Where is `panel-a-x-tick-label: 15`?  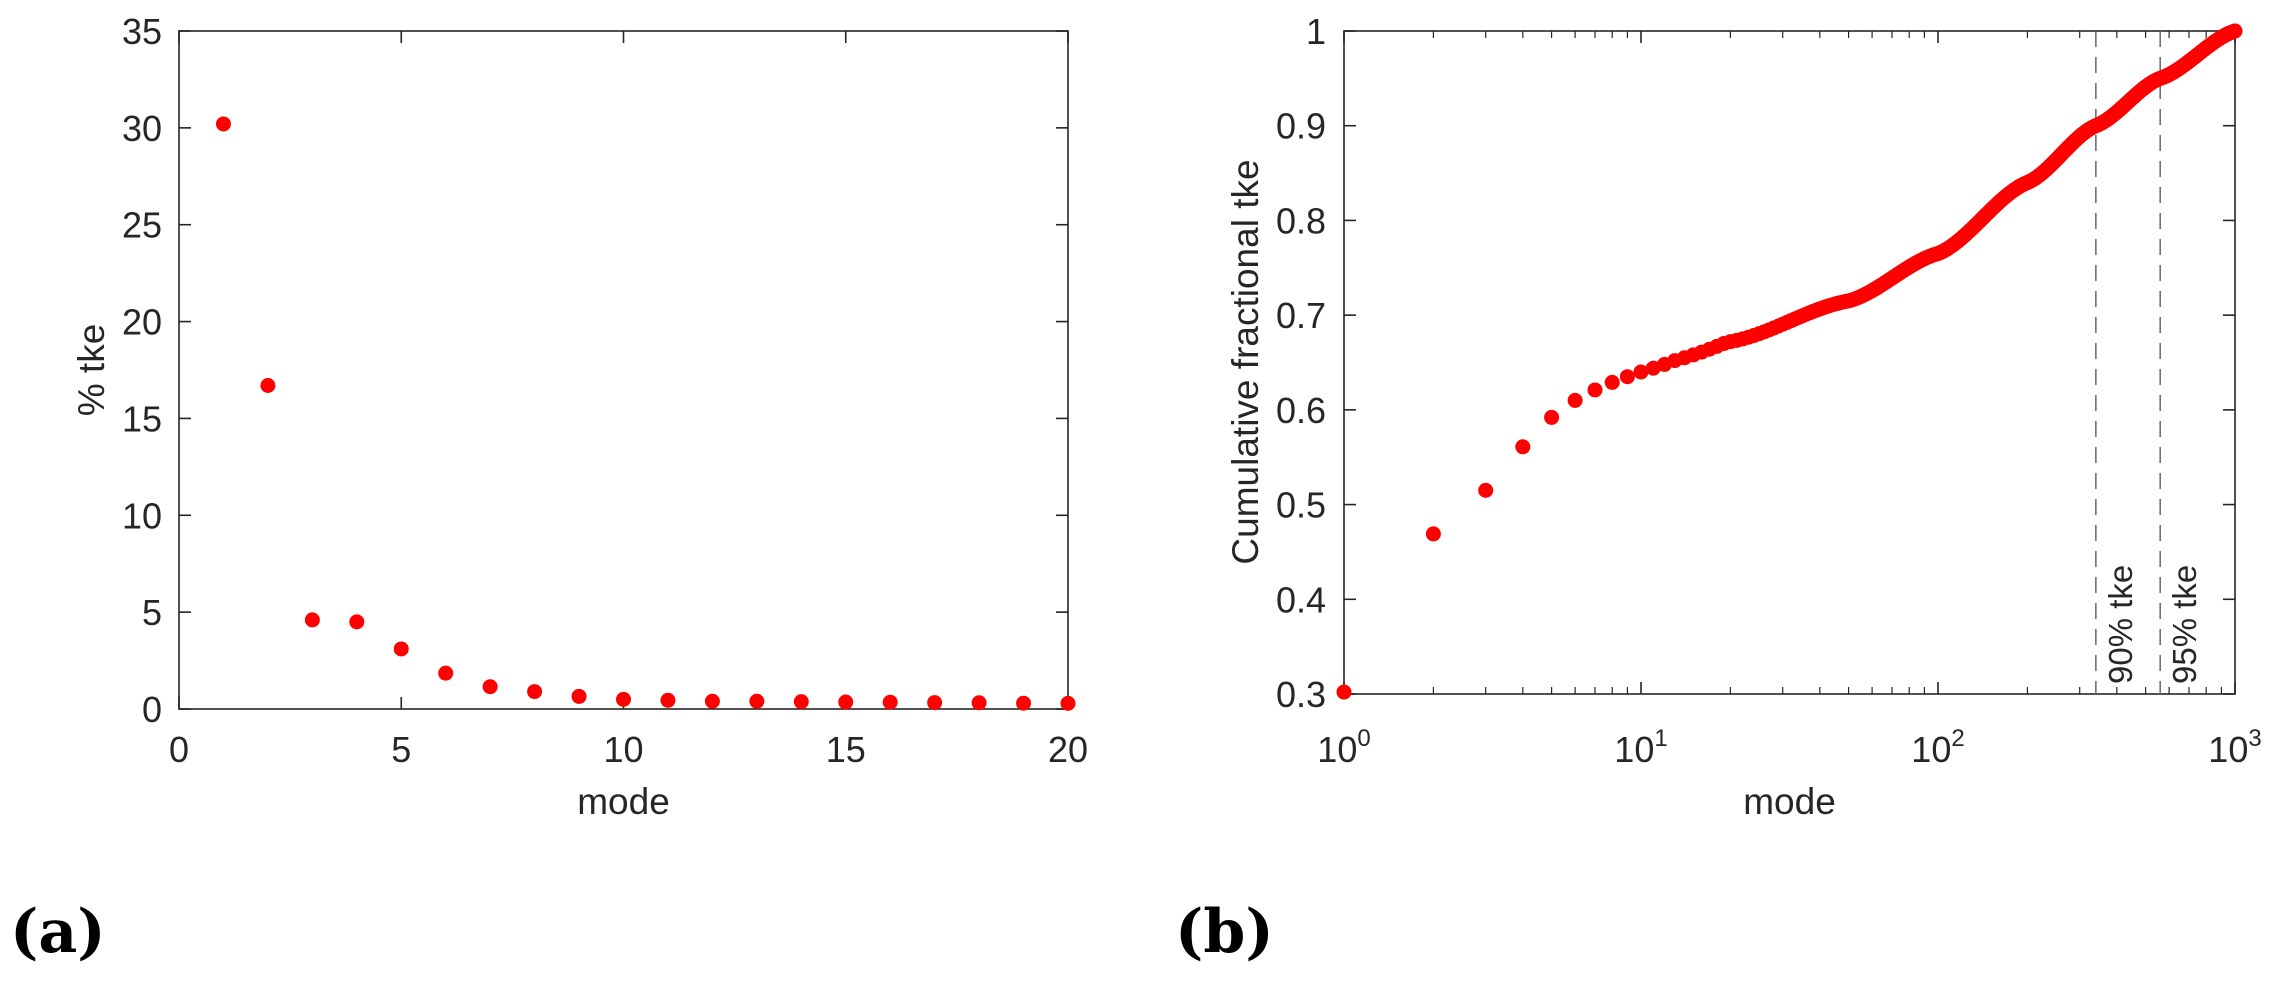 panel-a-x-tick-label: 15 is located at coordinates (846, 749).